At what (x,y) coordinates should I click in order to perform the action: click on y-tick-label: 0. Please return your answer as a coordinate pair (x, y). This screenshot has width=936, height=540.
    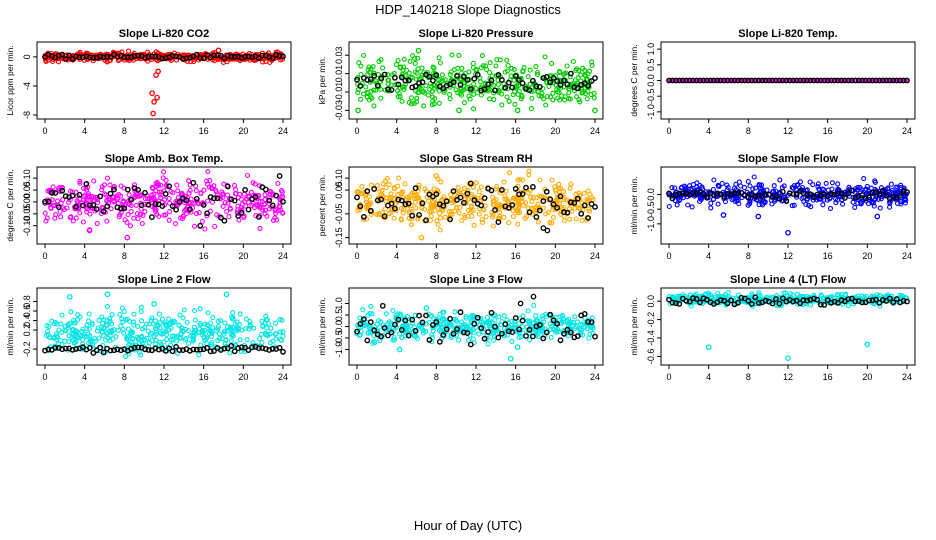
    Looking at the image, I should click on (27, 56).